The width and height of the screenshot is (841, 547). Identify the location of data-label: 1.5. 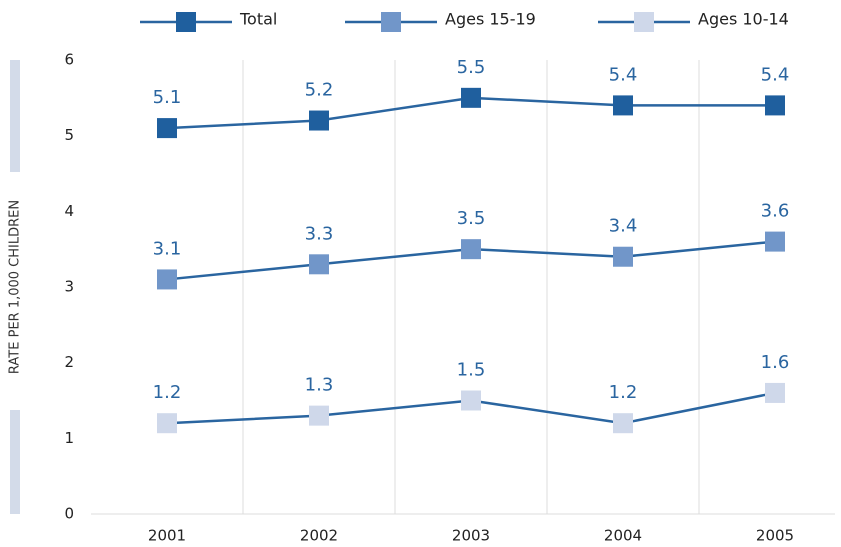
(471, 370).